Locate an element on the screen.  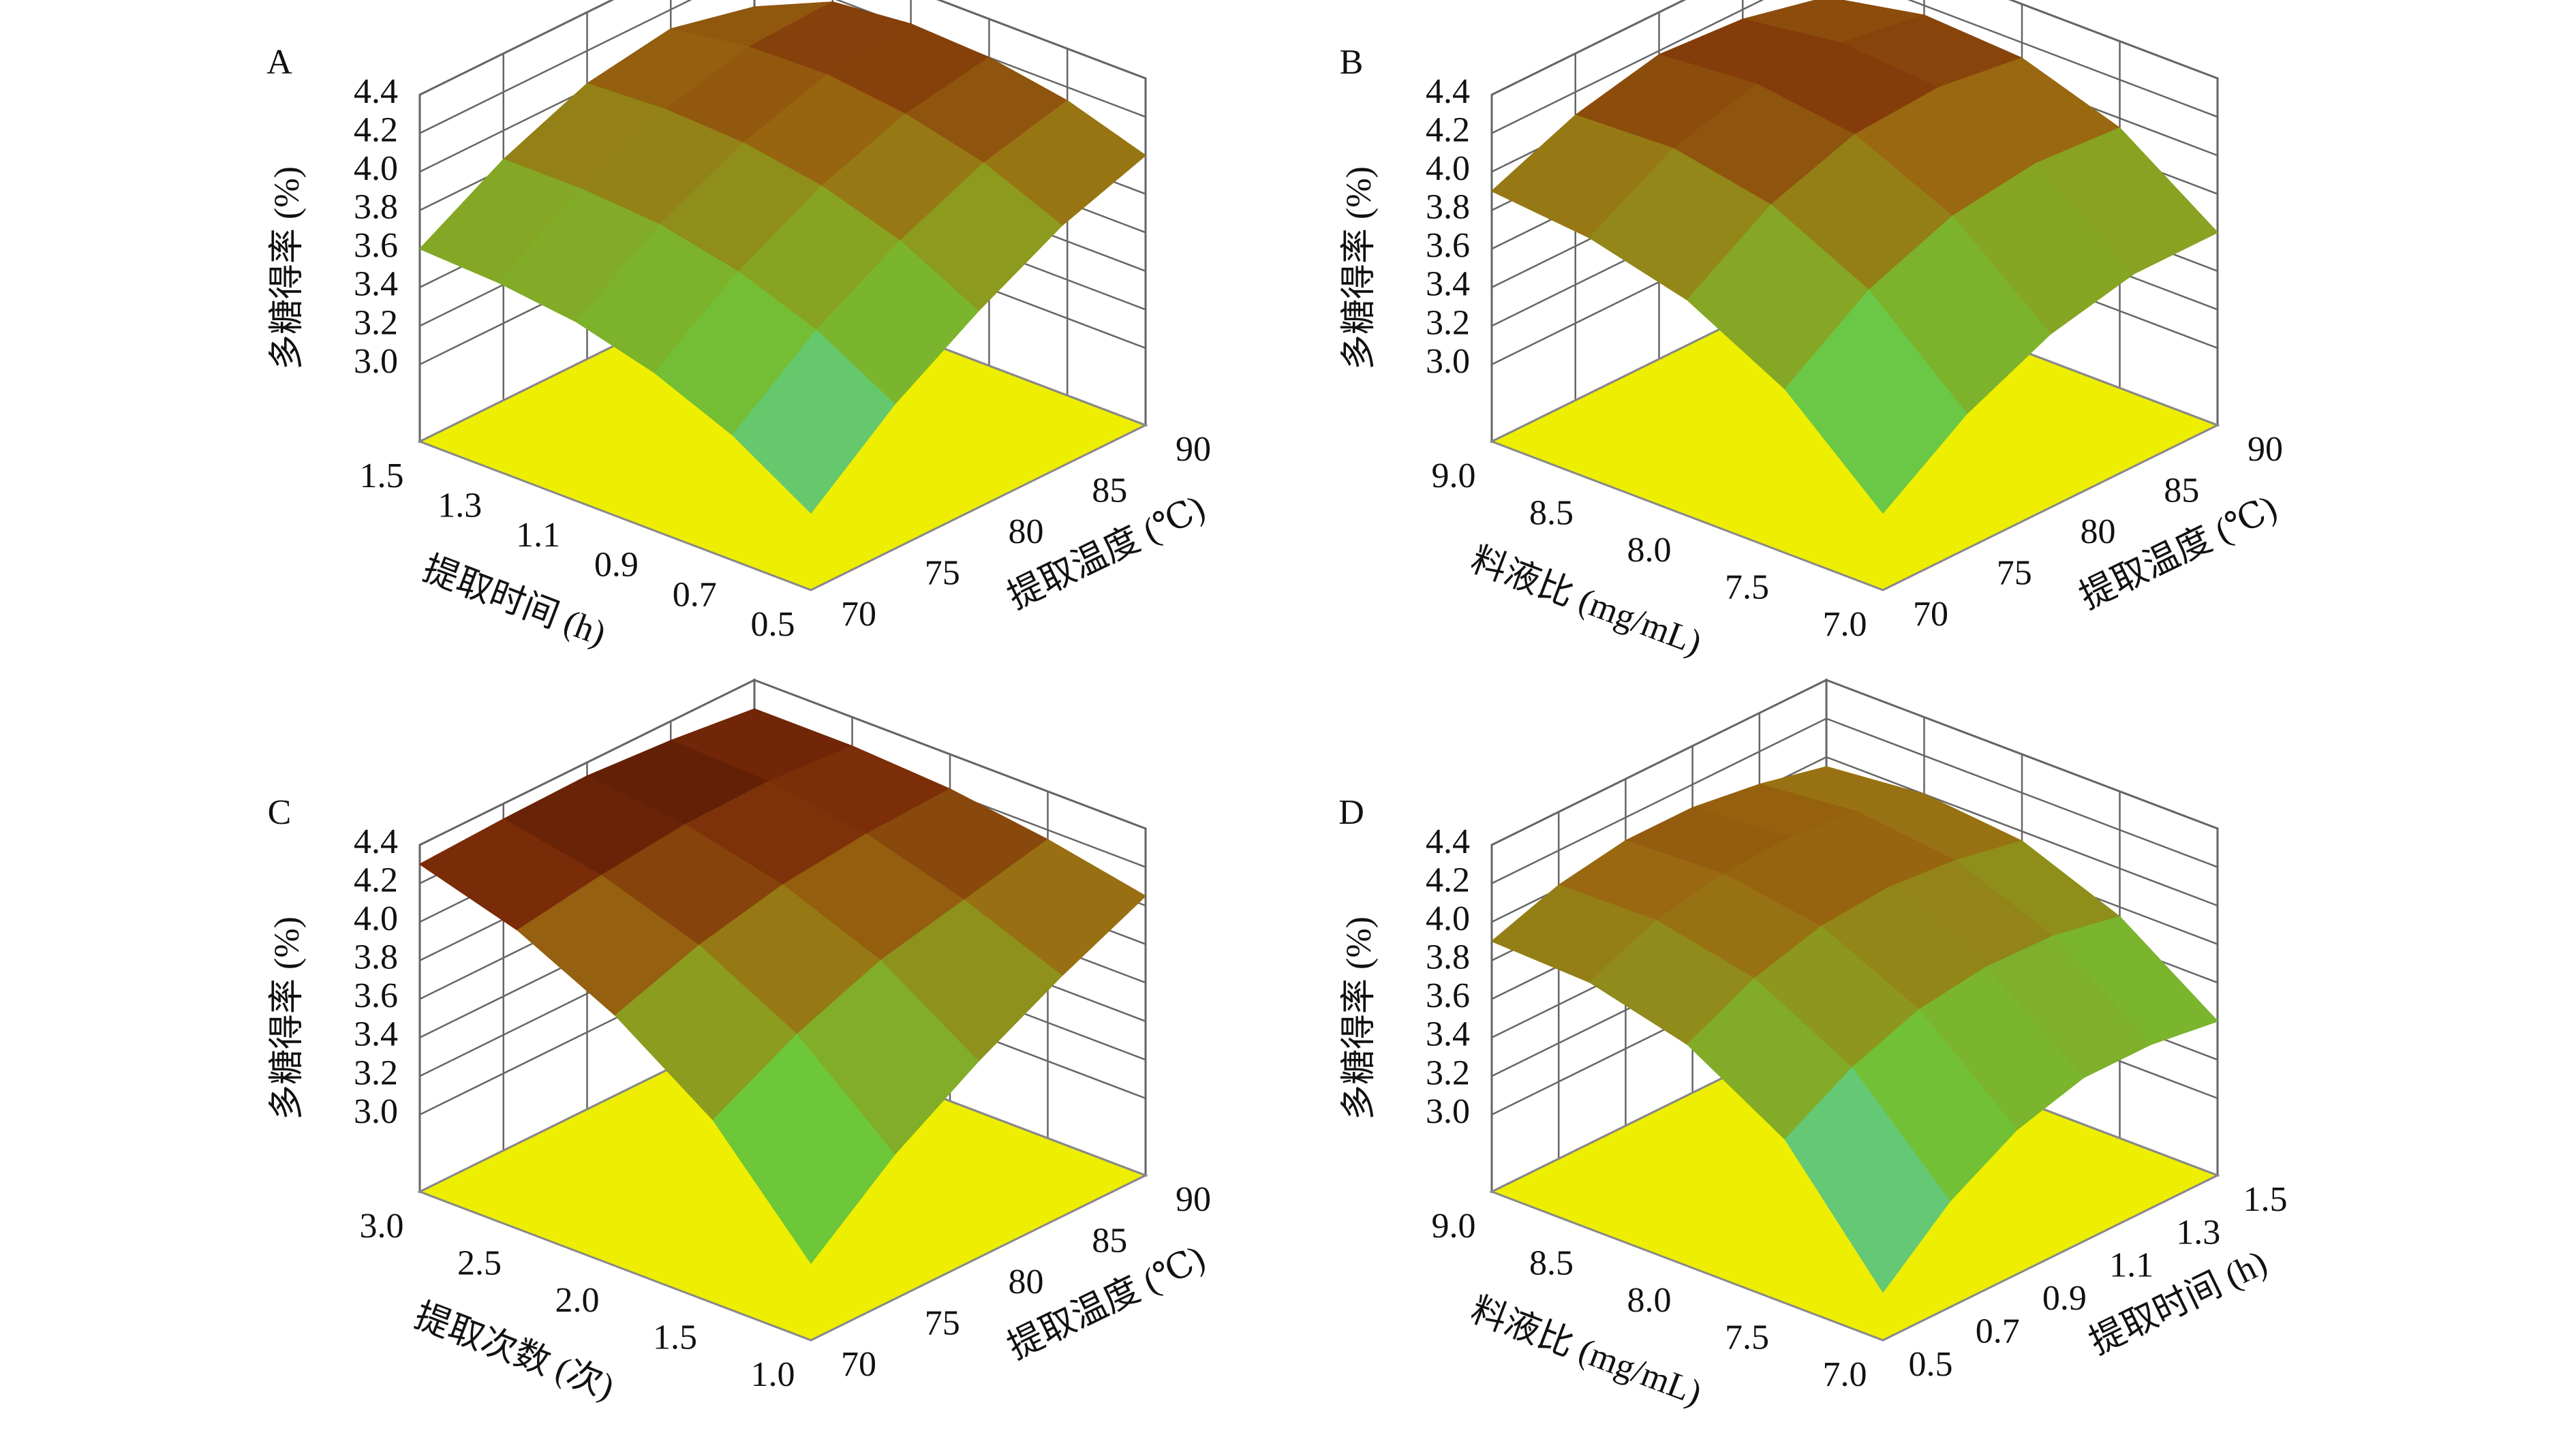
panel-label: D is located at coordinates (1351, 812).